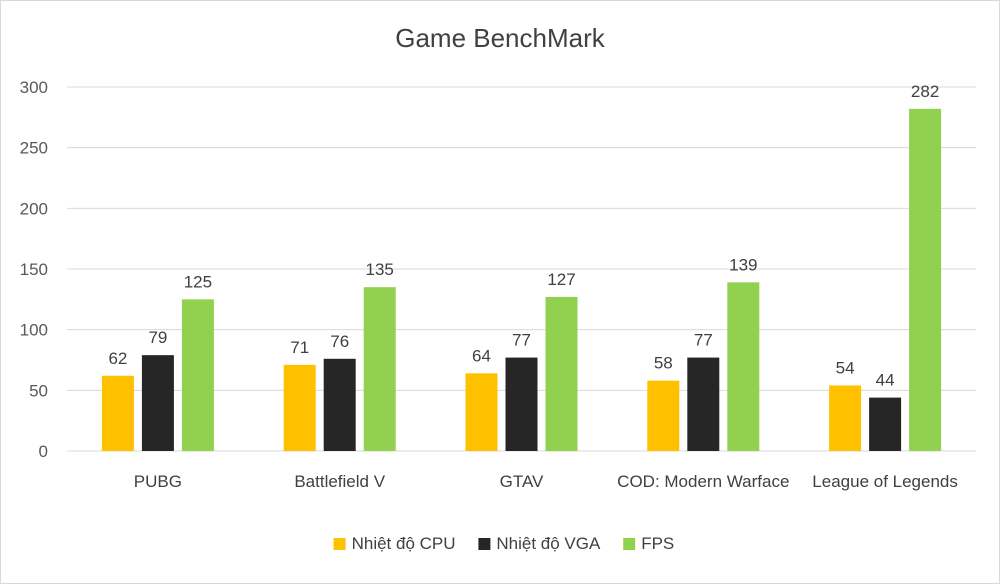 The image size is (1000, 588). Describe the element at coordinates (548, 543) in the screenshot. I see `legend-label: Nhiệt độ VGA` at that location.